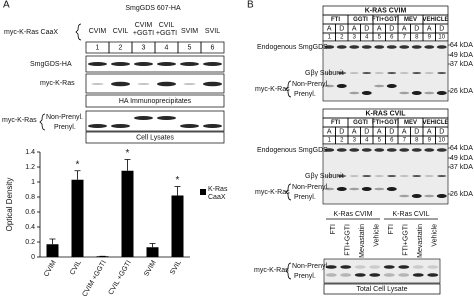 Image resolution: width=474 pixels, height=296 pixels. I want to click on marker-label: 37 kDA, so click(461, 64).